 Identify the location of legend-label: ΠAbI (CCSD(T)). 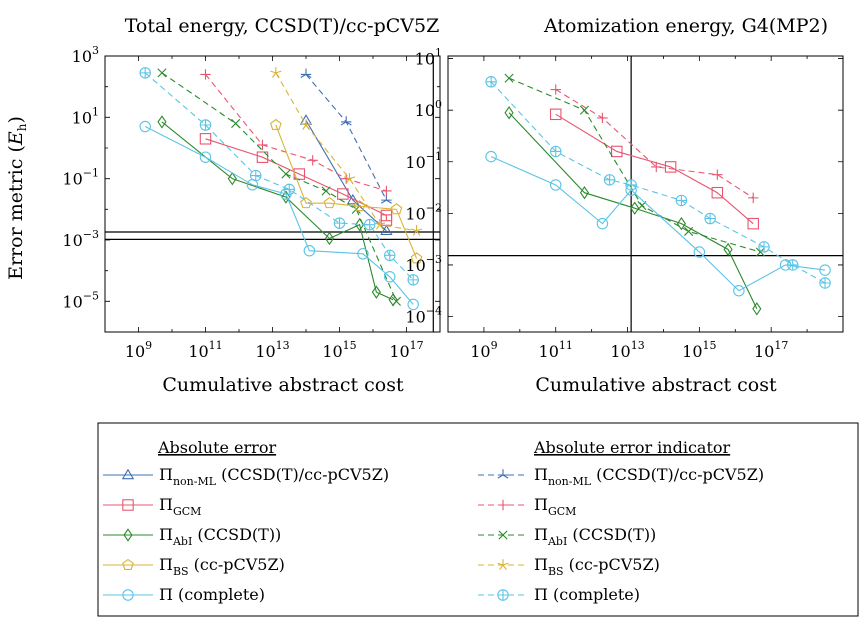
(220, 536).